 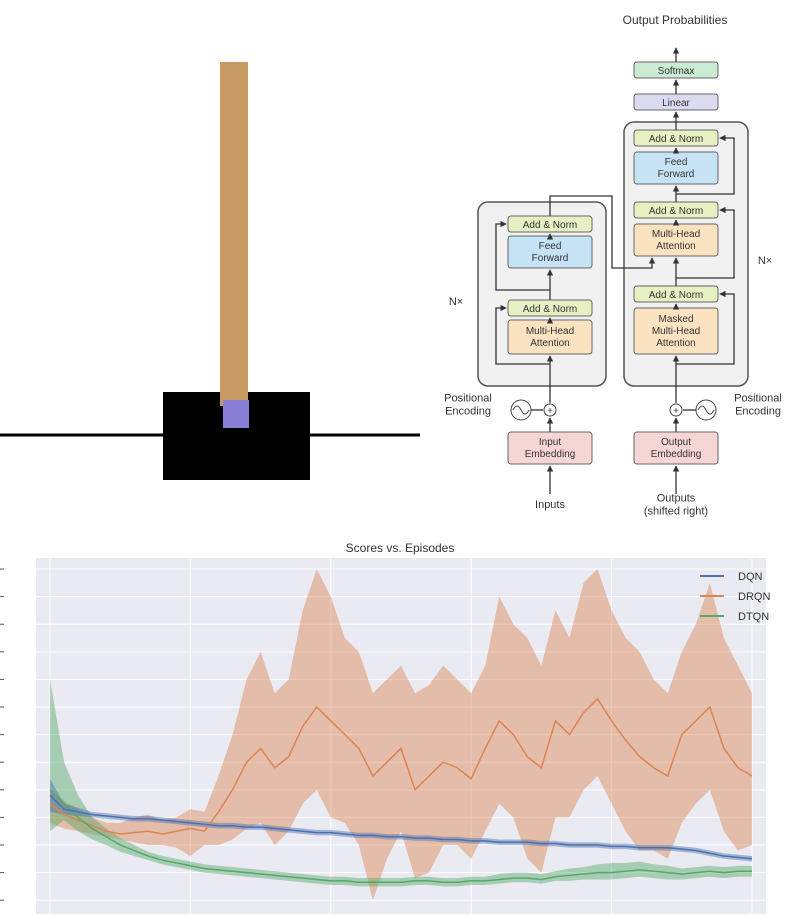 What do you see at coordinates (676, 498) in the screenshot?
I see `outputs-label-line: Outputs` at bounding box center [676, 498].